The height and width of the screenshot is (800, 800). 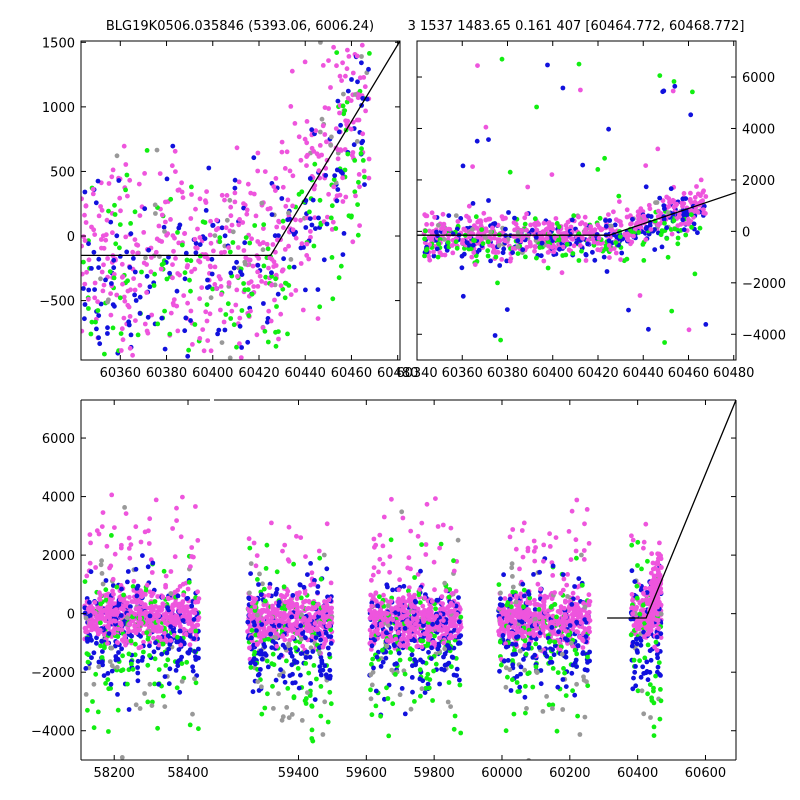 I want to click on model-line, so click(x=576, y=213).